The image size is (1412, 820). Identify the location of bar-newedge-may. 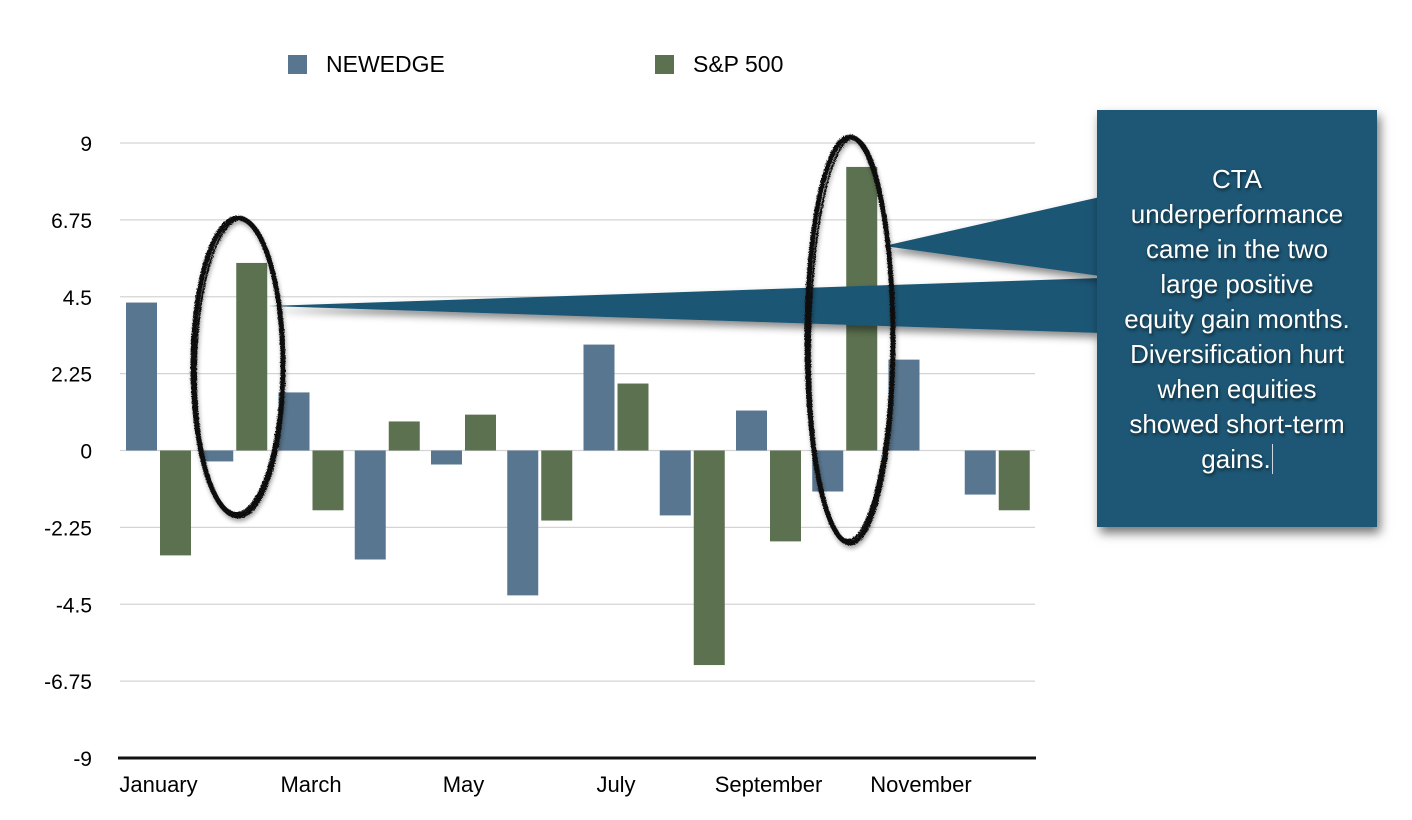
(446, 457).